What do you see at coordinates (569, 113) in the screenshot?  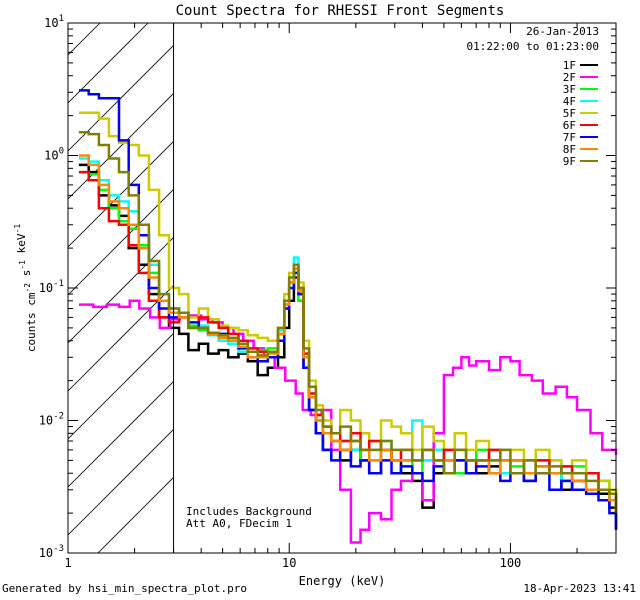 I see `legend-label: 5F` at bounding box center [569, 113].